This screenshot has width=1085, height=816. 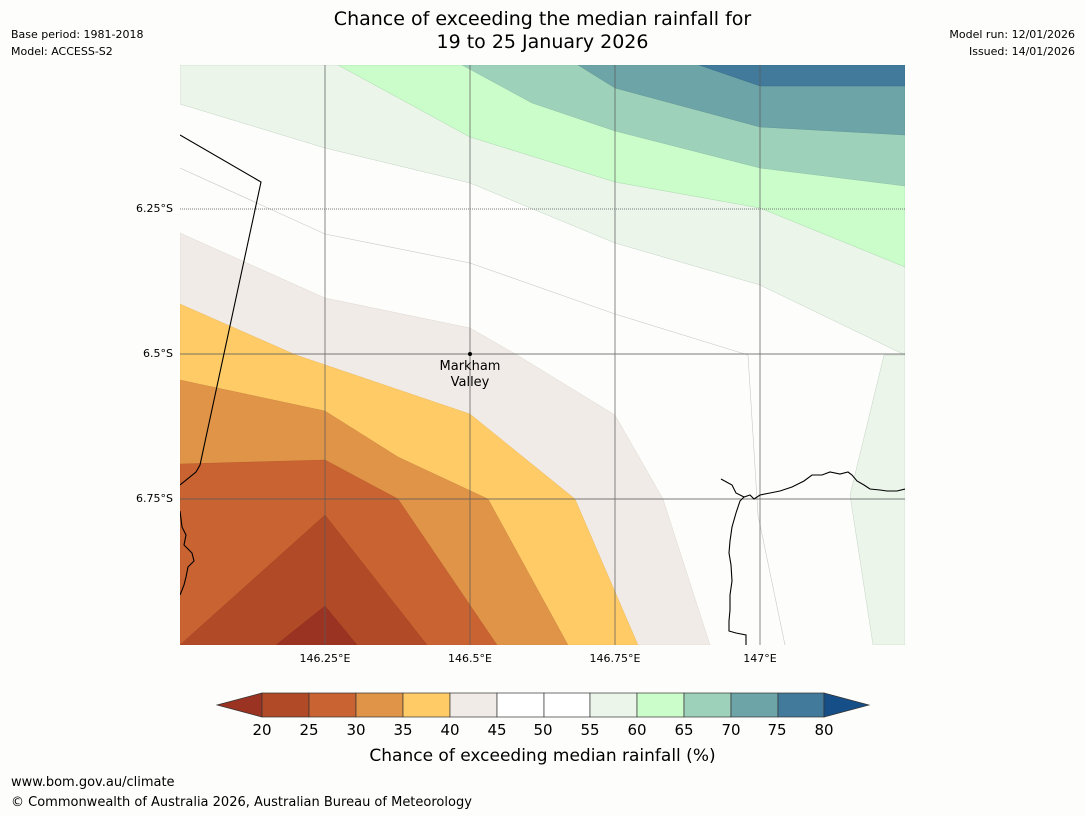 What do you see at coordinates (470, 382) in the screenshot?
I see `town-name-line-2: Valley` at bounding box center [470, 382].